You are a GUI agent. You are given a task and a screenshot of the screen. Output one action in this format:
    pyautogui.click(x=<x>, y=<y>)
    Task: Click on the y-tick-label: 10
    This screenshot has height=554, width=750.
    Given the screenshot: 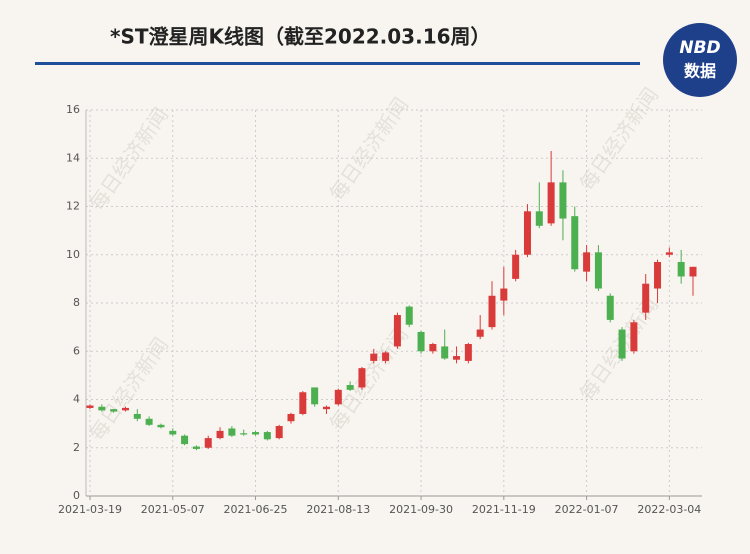 What is the action you would take?
    pyautogui.click(x=73, y=254)
    